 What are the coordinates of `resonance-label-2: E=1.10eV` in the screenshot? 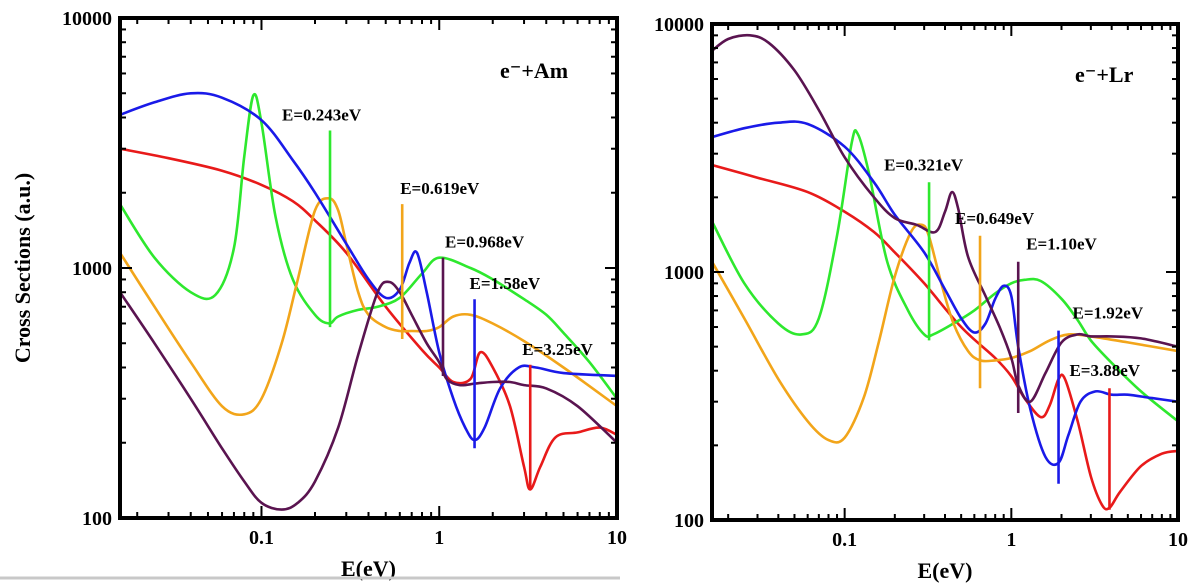 It's located at (1061, 244).